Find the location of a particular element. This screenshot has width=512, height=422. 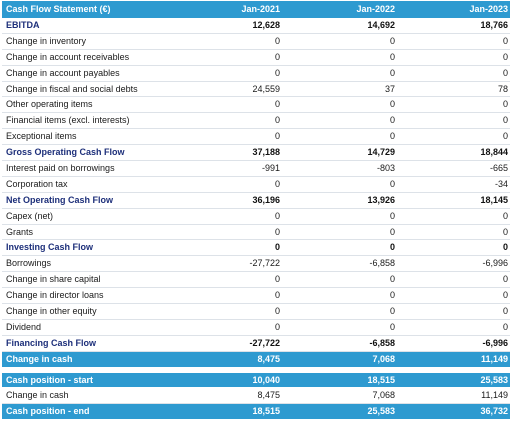

table-row: EBITDA 12,628 14,692 18,766 is located at coordinates (256, 26).